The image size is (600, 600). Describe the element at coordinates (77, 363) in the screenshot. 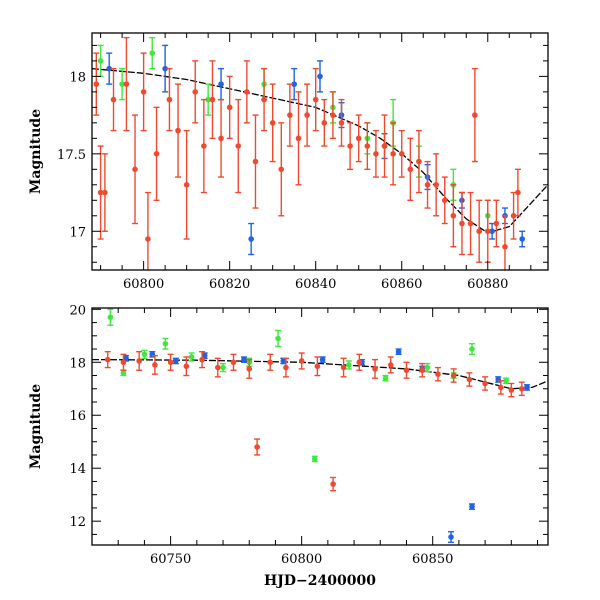

I see `y-tick-label: 18` at that location.